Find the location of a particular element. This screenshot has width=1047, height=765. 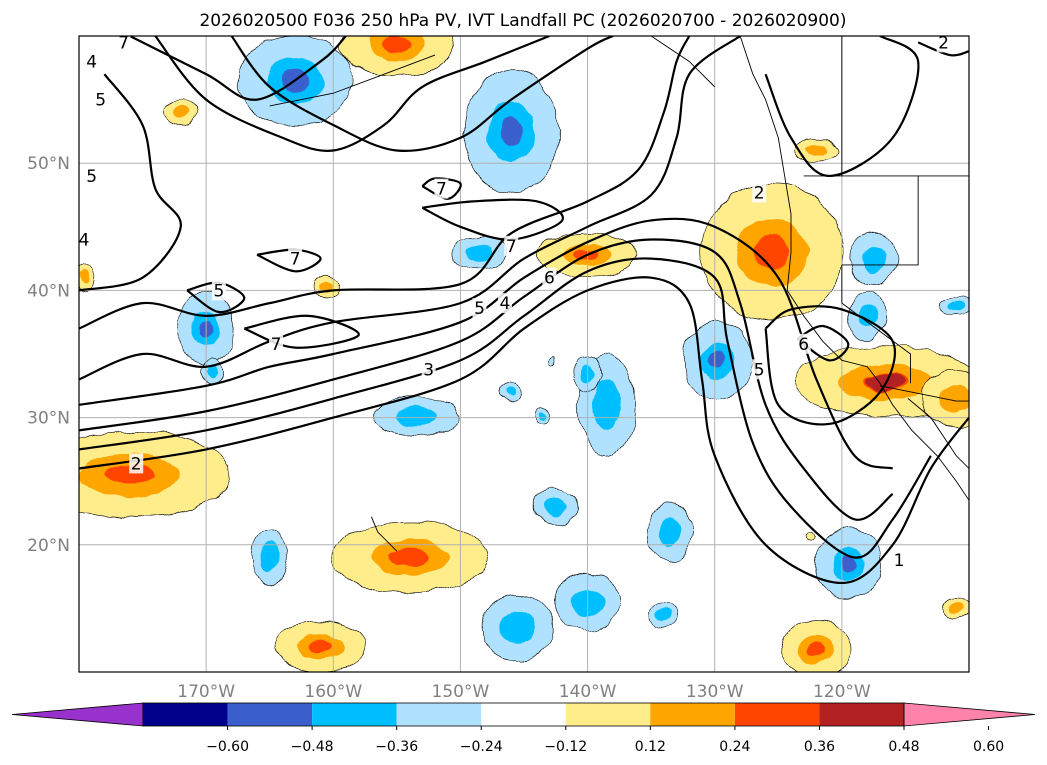

contour-label: 1 is located at coordinates (899, 561).